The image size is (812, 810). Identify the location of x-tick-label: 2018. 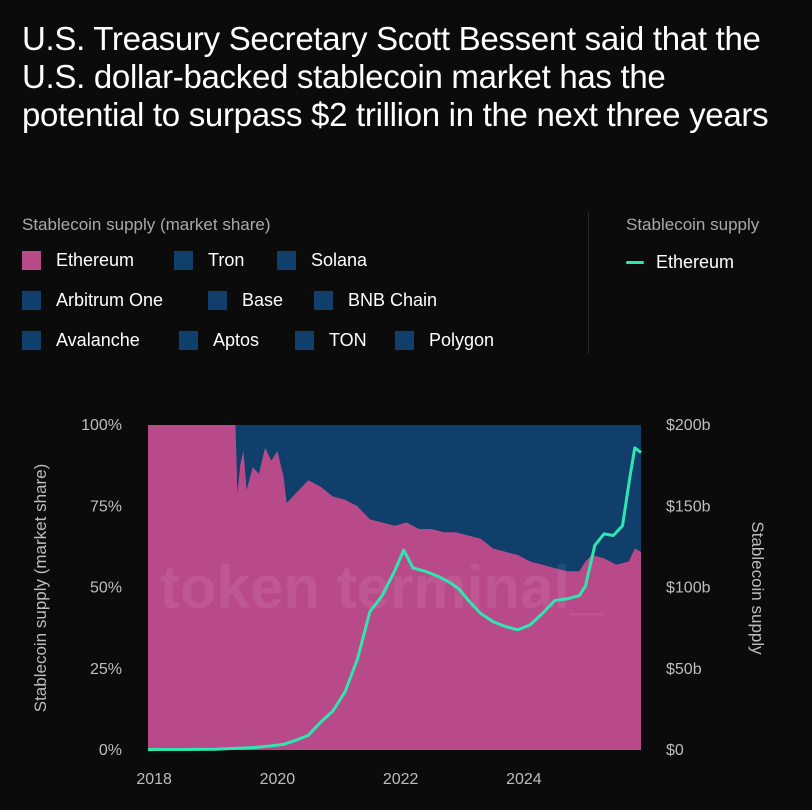
(154, 779).